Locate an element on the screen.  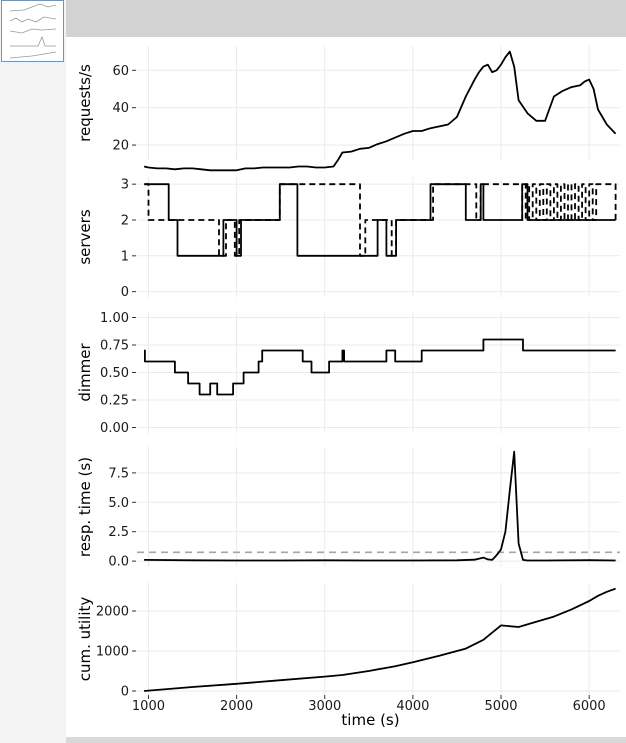
x-tick-label: 2000 is located at coordinates (236, 706).